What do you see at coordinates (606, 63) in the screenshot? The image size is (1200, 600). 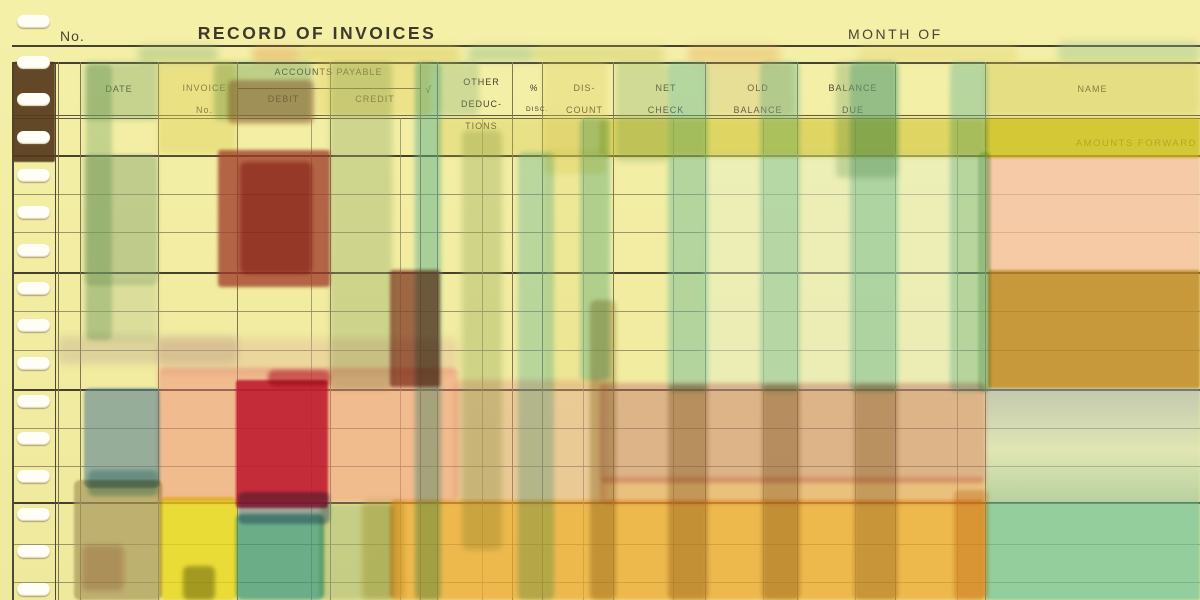 I see `table-top-rule` at bounding box center [606, 63].